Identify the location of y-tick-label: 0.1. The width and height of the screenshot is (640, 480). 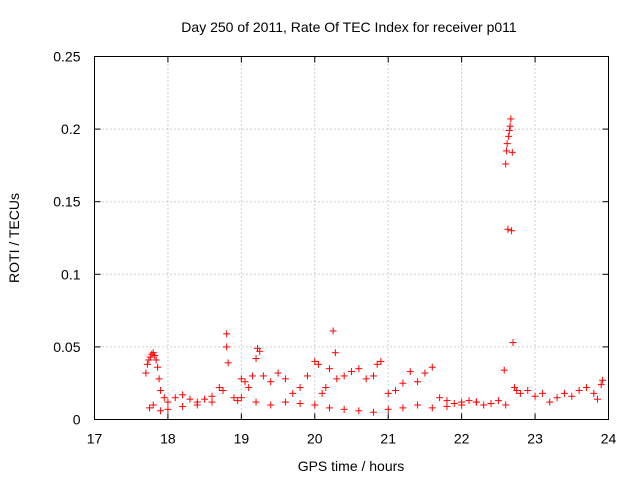
(71, 274).